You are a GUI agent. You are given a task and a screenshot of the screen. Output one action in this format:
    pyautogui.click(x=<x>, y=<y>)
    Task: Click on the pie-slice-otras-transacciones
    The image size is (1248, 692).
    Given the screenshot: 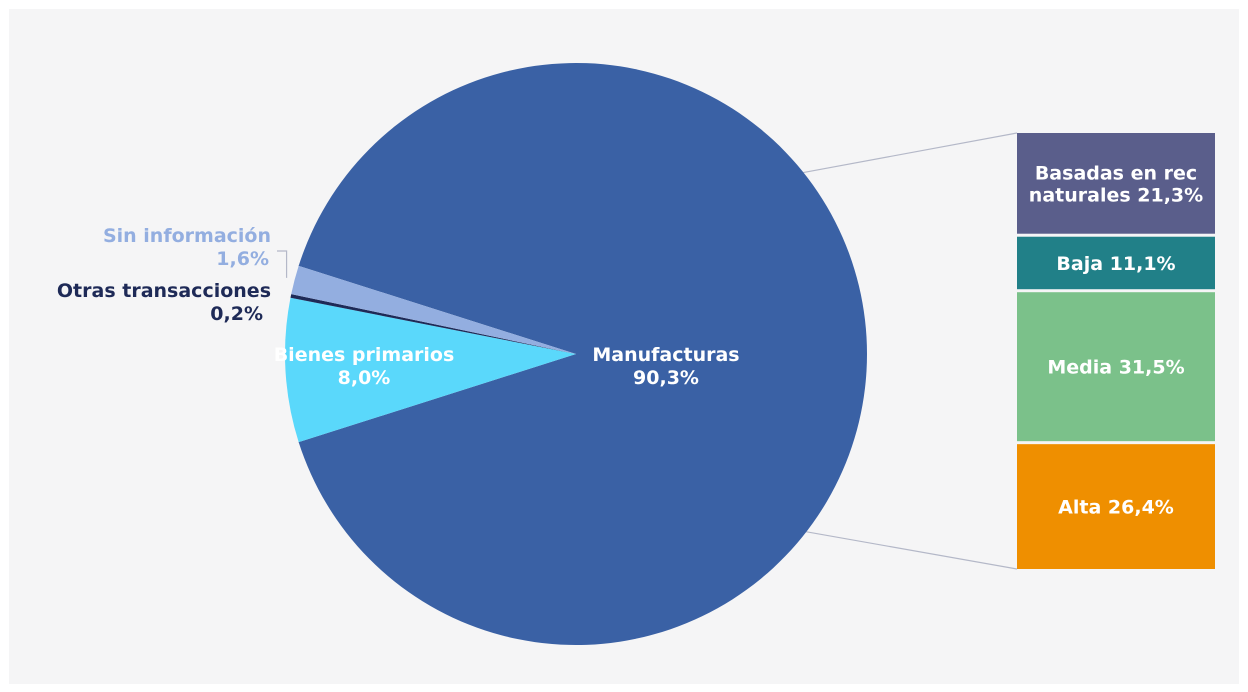 What is the action you would take?
    pyautogui.click(x=433, y=324)
    